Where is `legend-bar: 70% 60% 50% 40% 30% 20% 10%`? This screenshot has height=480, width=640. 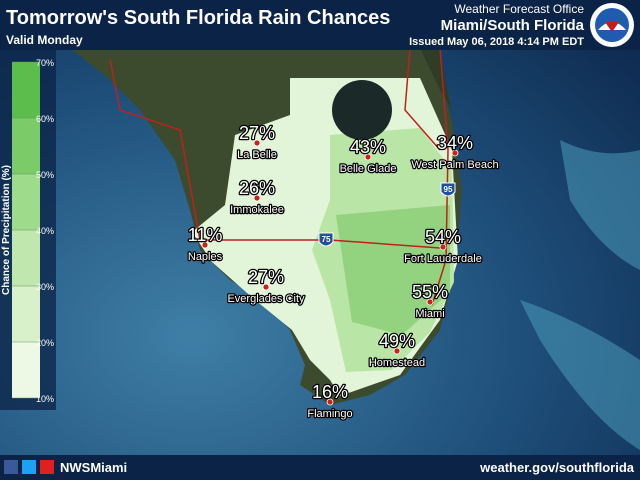
legend-bar: 70% 60% 50% 40% 30% 20% 10% is located at coordinates (33, 231).